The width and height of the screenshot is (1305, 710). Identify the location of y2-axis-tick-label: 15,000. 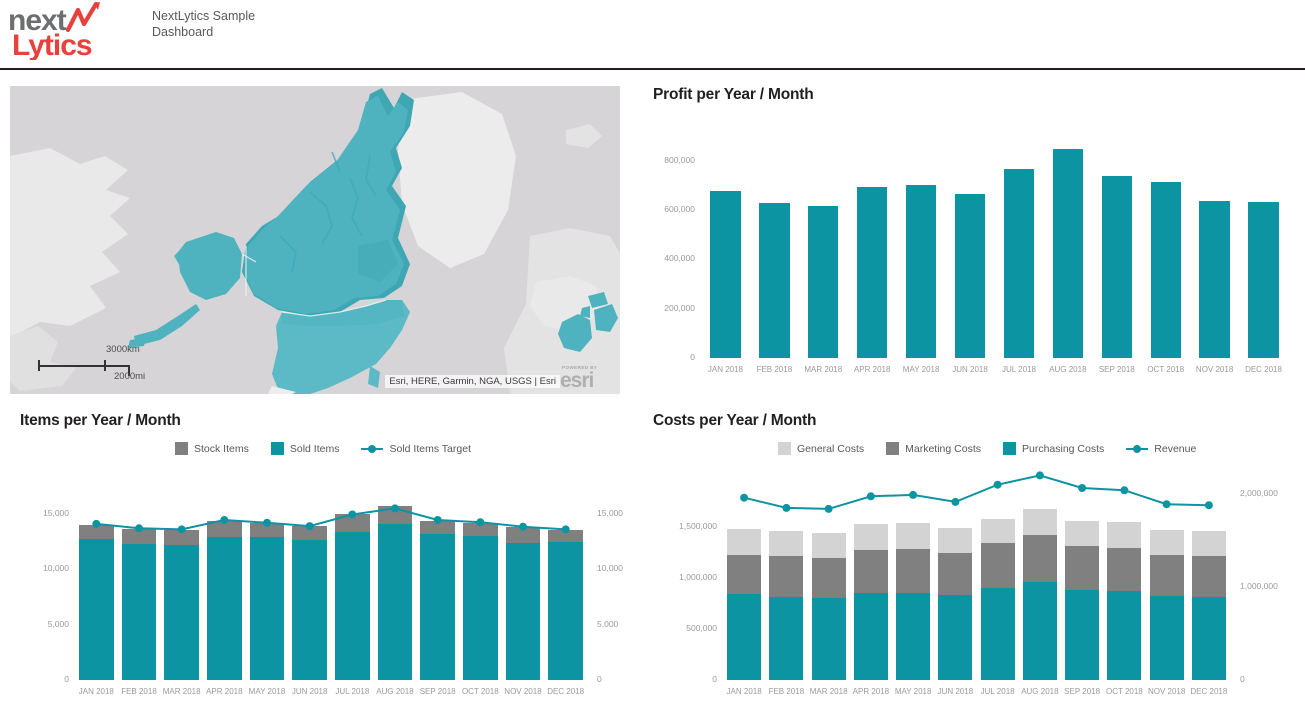
(610, 512).